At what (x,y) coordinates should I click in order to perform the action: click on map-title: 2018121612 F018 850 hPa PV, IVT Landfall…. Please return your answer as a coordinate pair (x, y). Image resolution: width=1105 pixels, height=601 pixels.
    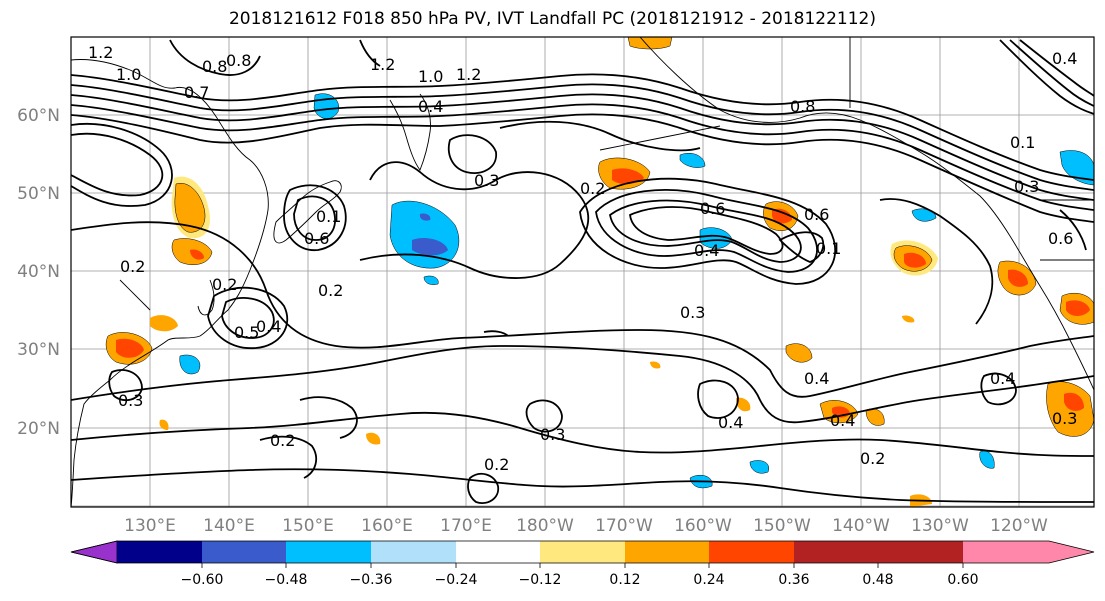
    Looking at the image, I should click on (552, 19).